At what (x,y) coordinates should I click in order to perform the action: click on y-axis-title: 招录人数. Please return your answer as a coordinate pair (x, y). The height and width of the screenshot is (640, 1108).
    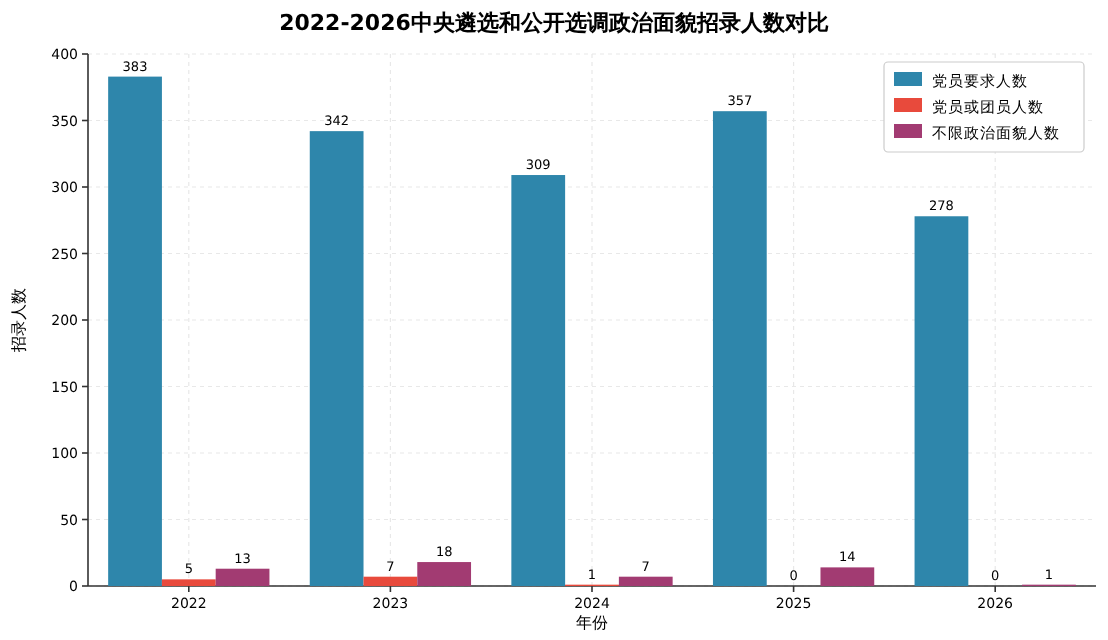
    Looking at the image, I should click on (19, 321).